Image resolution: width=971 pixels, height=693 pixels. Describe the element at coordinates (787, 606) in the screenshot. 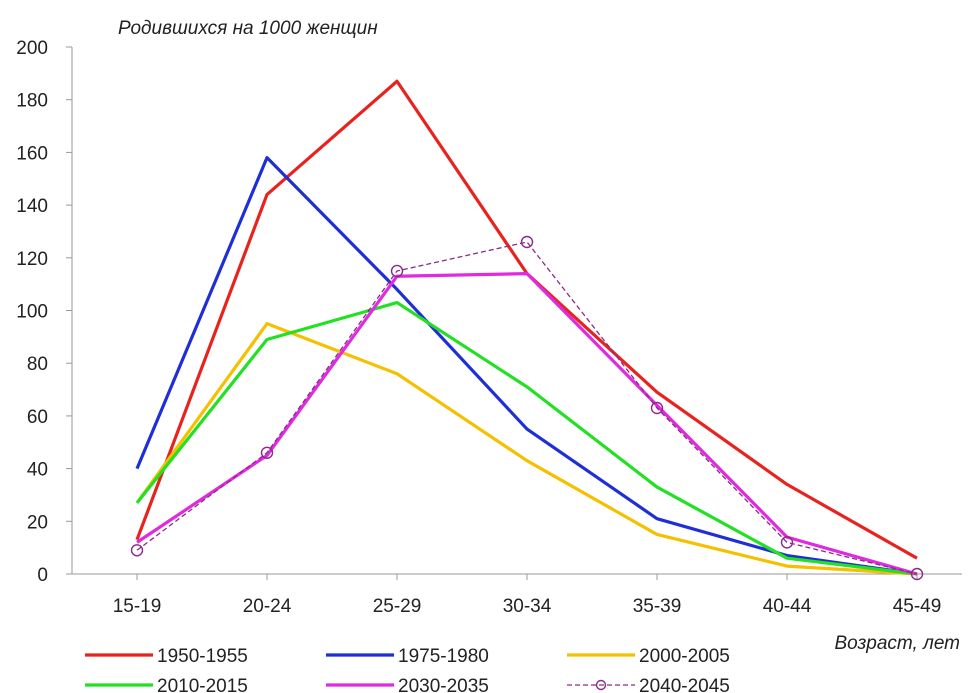

I see `x-tick-label: 40-44` at that location.